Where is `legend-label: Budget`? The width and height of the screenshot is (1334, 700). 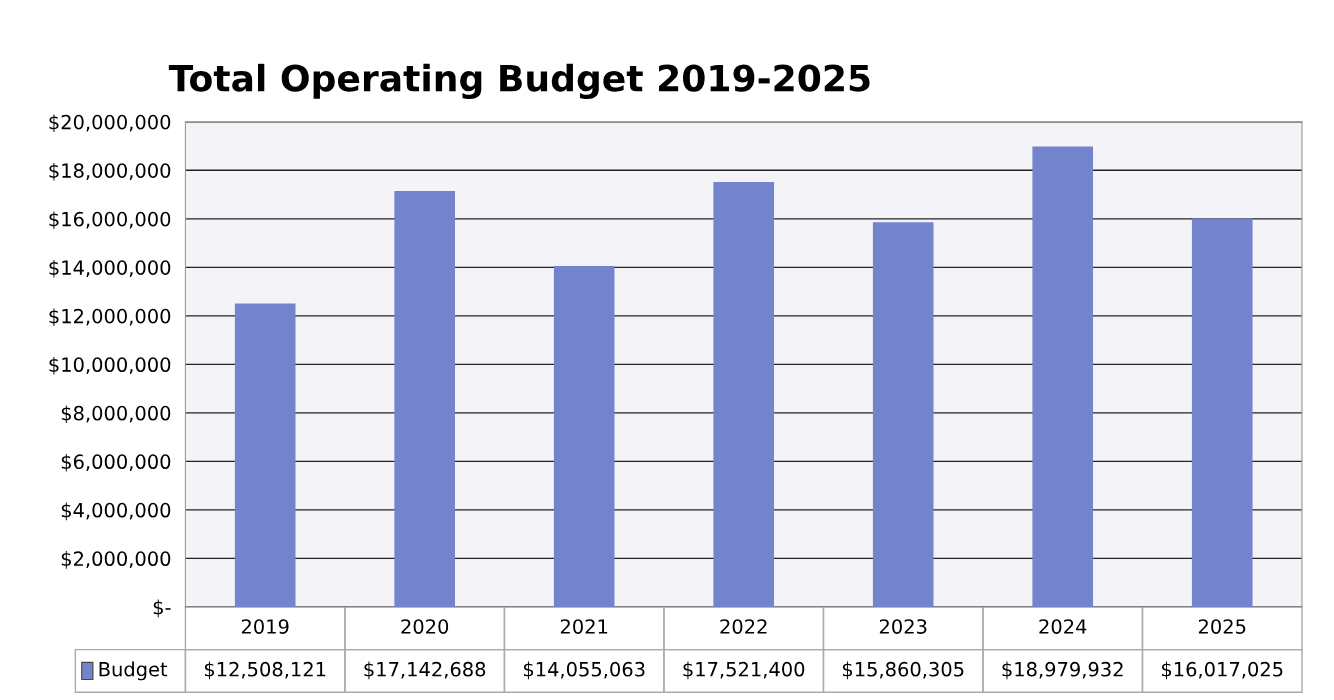
legend-label: Budget is located at coordinates (133, 671).